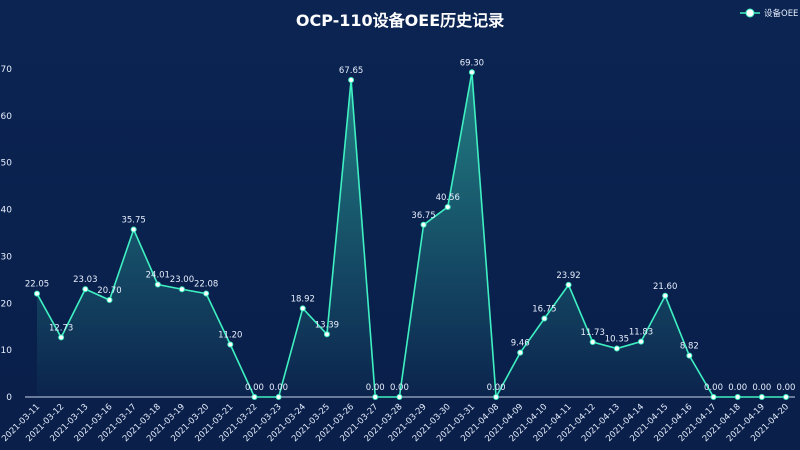 This screenshot has width=800, height=450. Describe the element at coordinates (665, 287) in the screenshot. I see `value-label: 21.60` at that location.